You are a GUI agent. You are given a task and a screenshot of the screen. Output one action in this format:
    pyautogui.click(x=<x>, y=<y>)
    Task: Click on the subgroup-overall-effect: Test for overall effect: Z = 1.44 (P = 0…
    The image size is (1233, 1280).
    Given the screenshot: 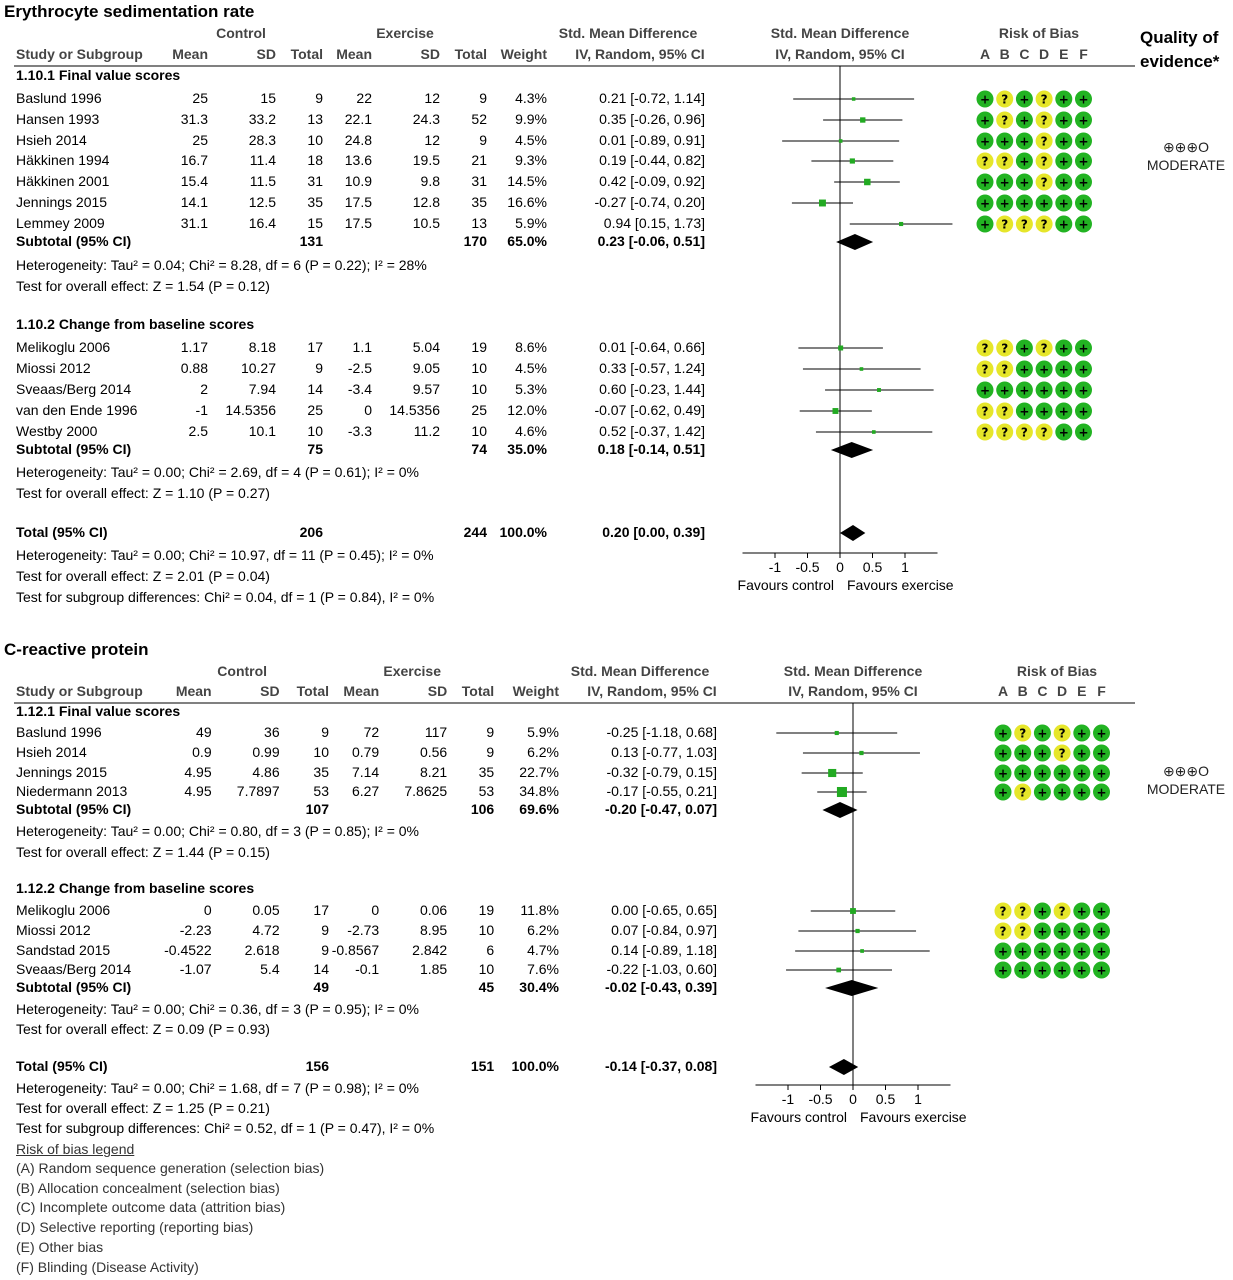 What is the action you would take?
    pyautogui.click(x=143, y=852)
    